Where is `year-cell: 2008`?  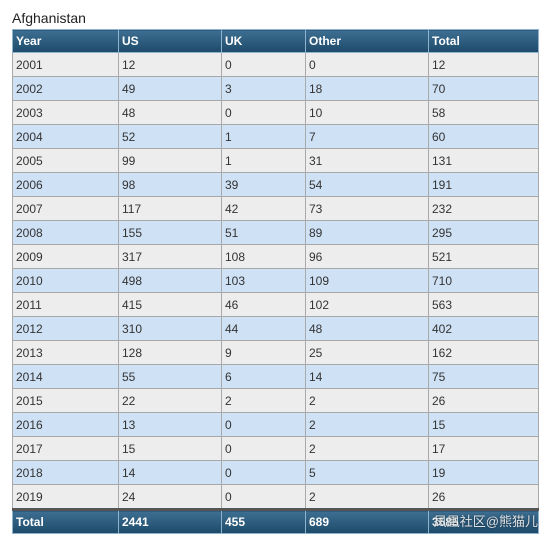 year-cell: 2008 is located at coordinates (65, 232).